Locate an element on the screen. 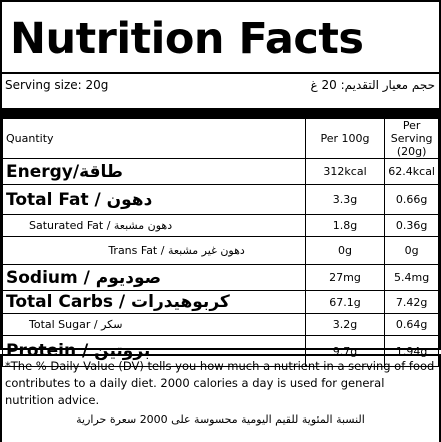 This screenshot has height=442, width=441. nutrient-value: 0.64g is located at coordinates (411, 324).